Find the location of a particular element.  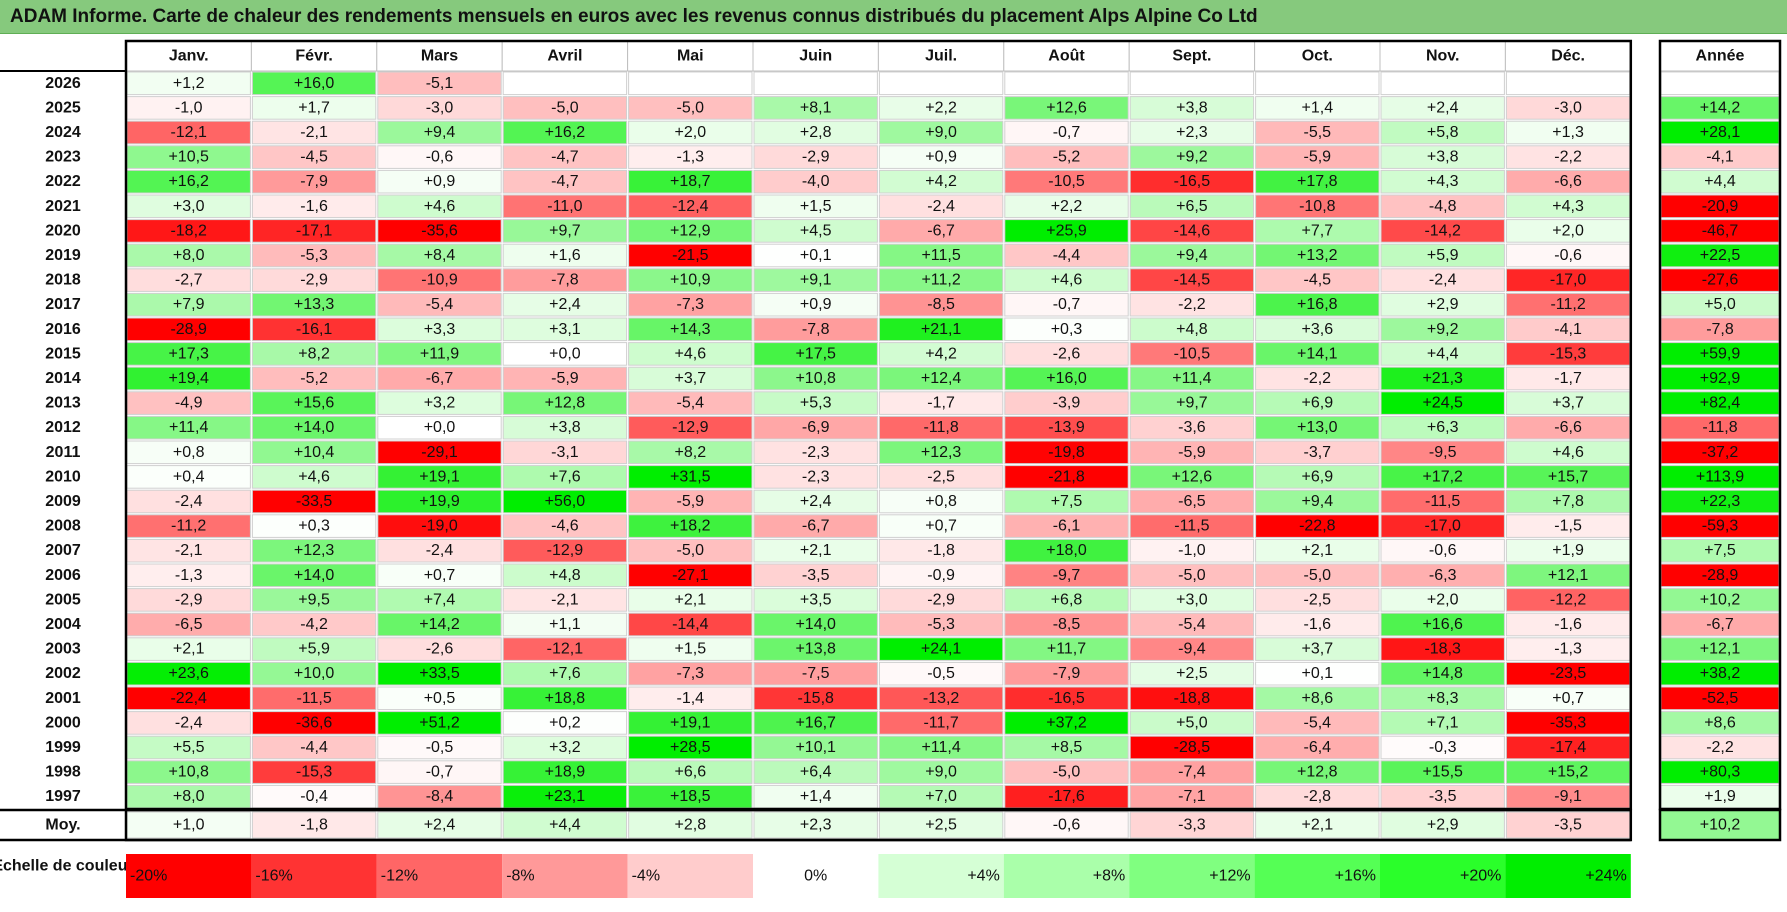

heatmap-cell-value: +8,6 is located at coordinates (1318, 698).